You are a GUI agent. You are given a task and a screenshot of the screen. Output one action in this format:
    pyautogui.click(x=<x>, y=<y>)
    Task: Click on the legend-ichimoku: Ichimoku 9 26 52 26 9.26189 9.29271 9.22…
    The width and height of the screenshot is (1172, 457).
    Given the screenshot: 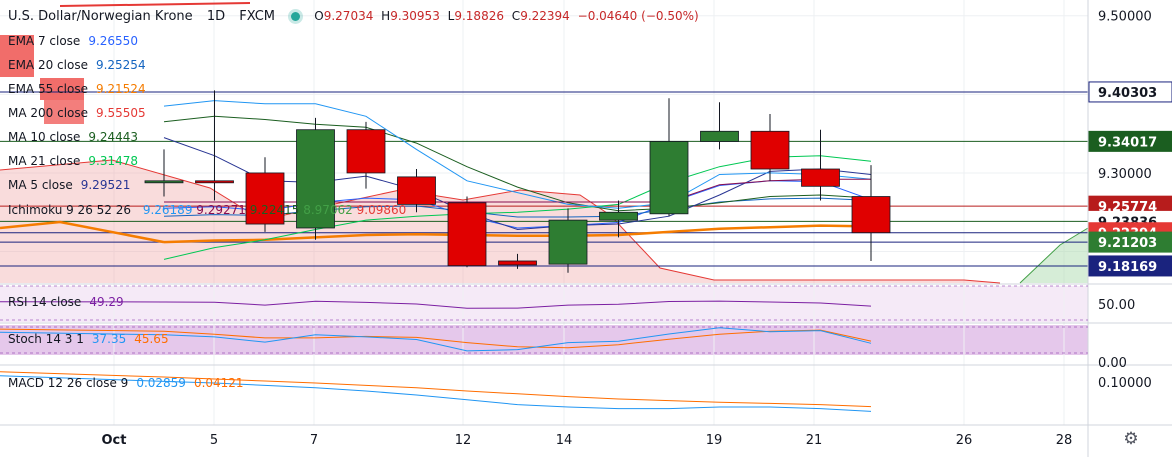 What is the action you would take?
    pyautogui.click(x=207, y=210)
    